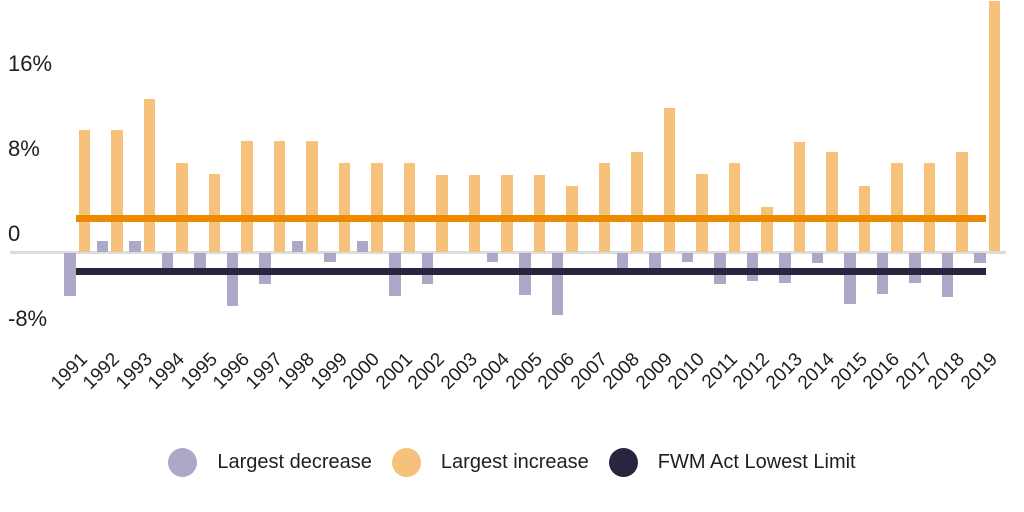  What do you see at coordinates (362, 246) in the screenshot?
I see `bar-largest-decrease-2000` at bounding box center [362, 246].